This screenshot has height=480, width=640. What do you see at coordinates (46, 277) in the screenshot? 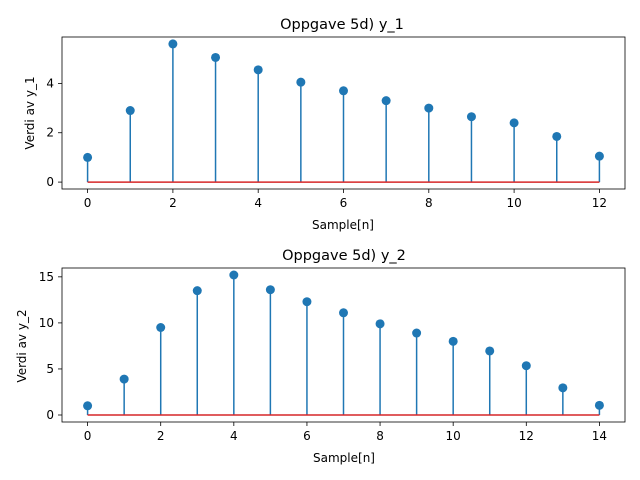
I see `y-tick-label: 15` at bounding box center [46, 277].